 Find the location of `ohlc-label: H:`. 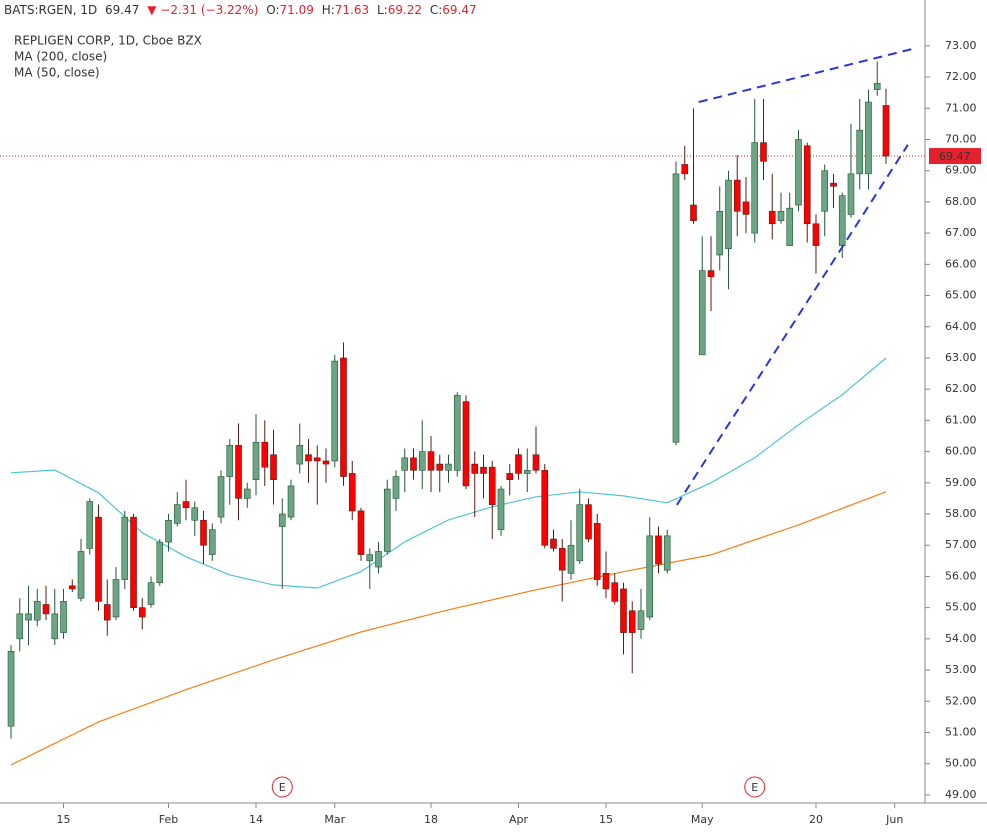

ohlc-label: H: is located at coordinates (328, 10).